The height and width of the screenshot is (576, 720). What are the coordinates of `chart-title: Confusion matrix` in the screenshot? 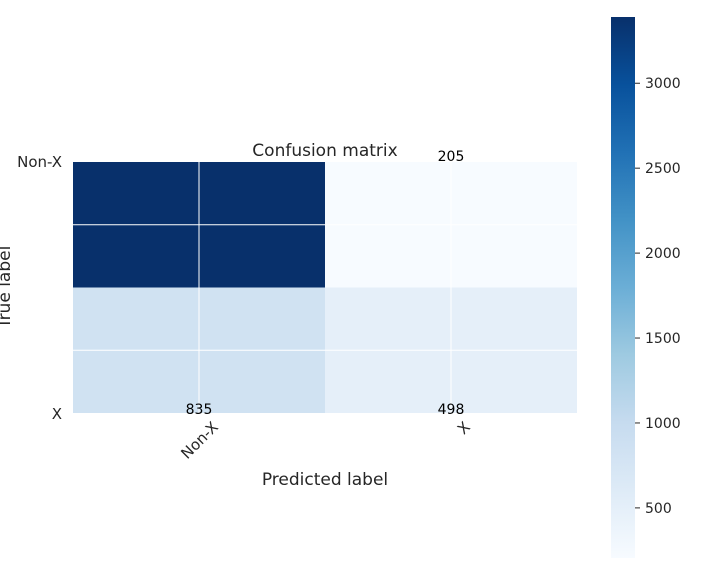 It's located at (324, 151).